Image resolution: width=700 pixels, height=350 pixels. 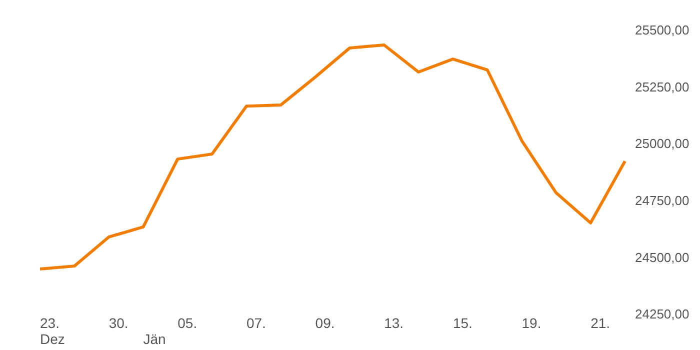 I want to click on x-tick-label: 19., so click(x=532, y=323).